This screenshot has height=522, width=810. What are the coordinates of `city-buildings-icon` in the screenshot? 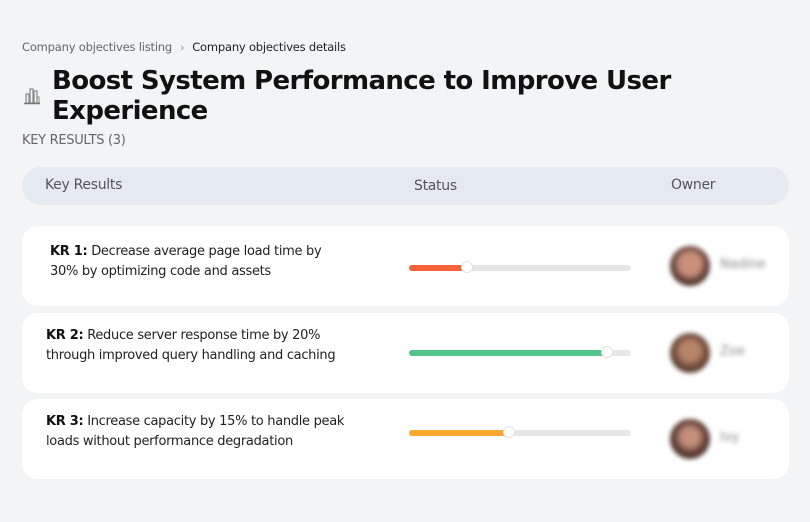 It's located at (32, 96).